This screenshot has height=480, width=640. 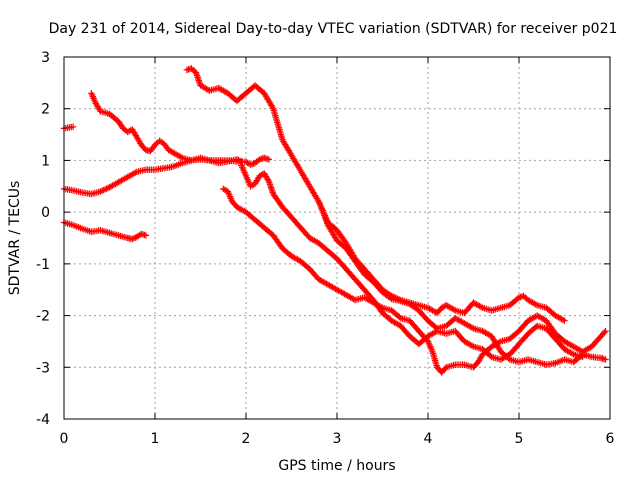 What do you see at coordinates (43, 368) in the screenshot?
I see `y-tick-label: -3` at bounding box center [43, 368].